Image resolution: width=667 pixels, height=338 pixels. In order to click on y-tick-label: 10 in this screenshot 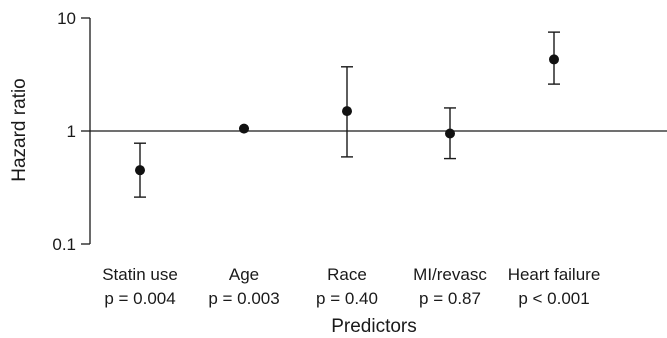, I will do `click(66, 18)`.